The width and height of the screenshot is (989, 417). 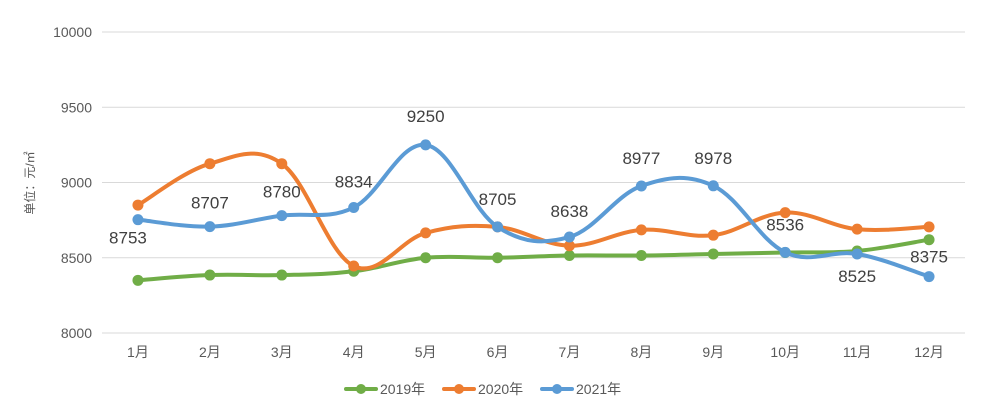 What do you see at coordinates (713, 158) in the screenshot?
I see `data-label: 8978` at bounding box center [713, 158].